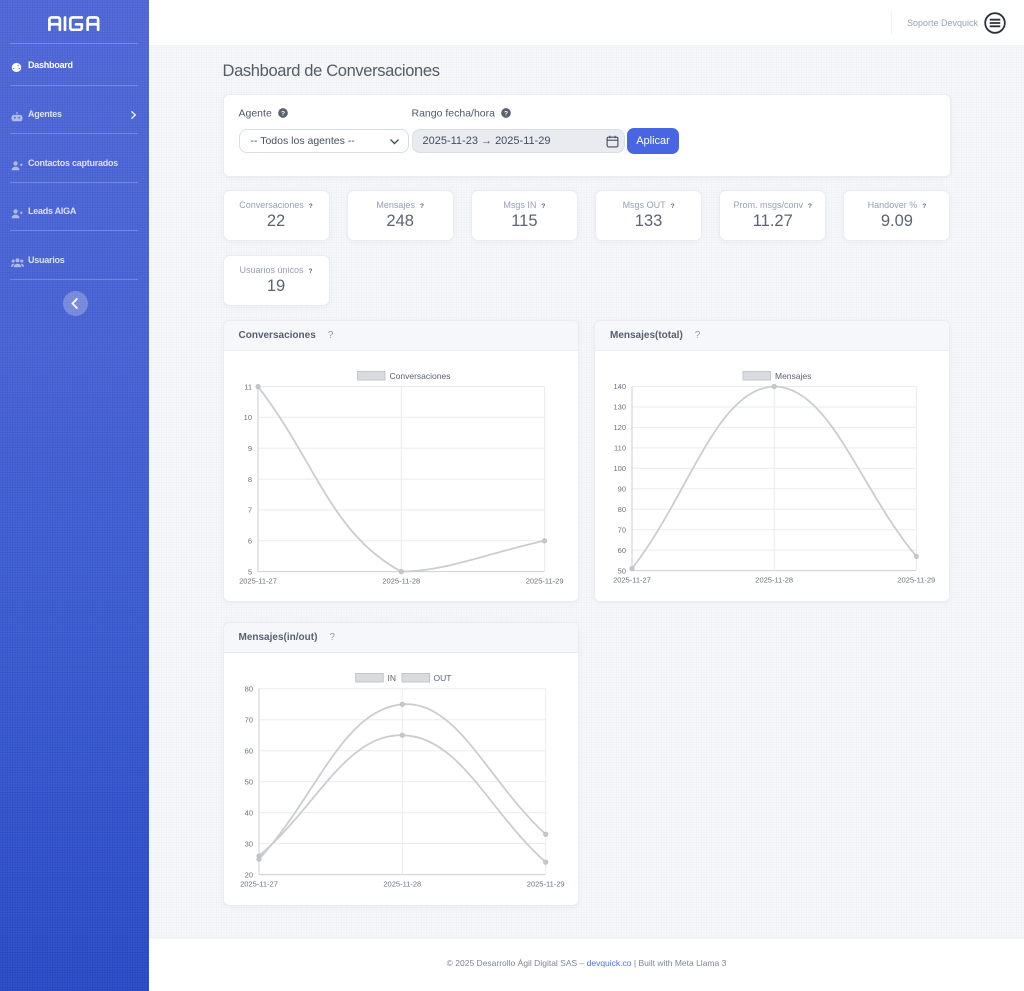 This screenshot has height=991, width=1024. I want to click on svg-text: 8, so click(249, 479).